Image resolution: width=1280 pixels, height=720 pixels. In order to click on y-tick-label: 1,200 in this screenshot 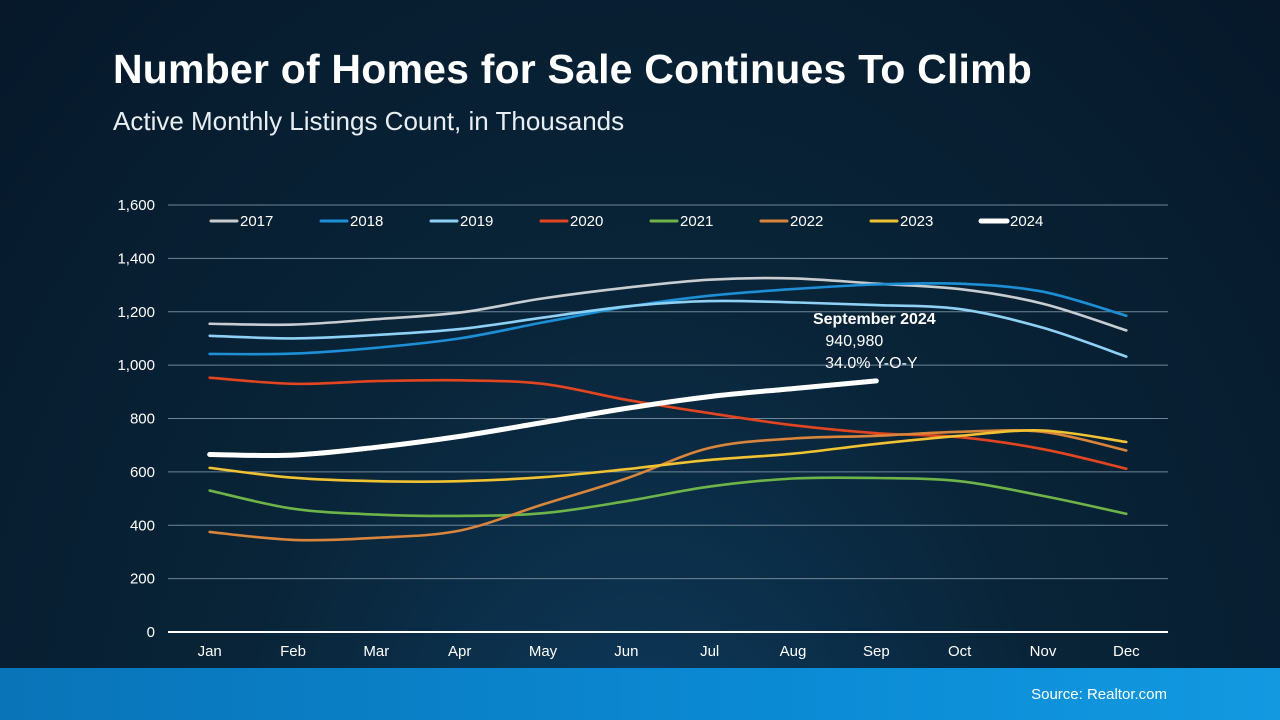, I will do `click(136, 312)`.